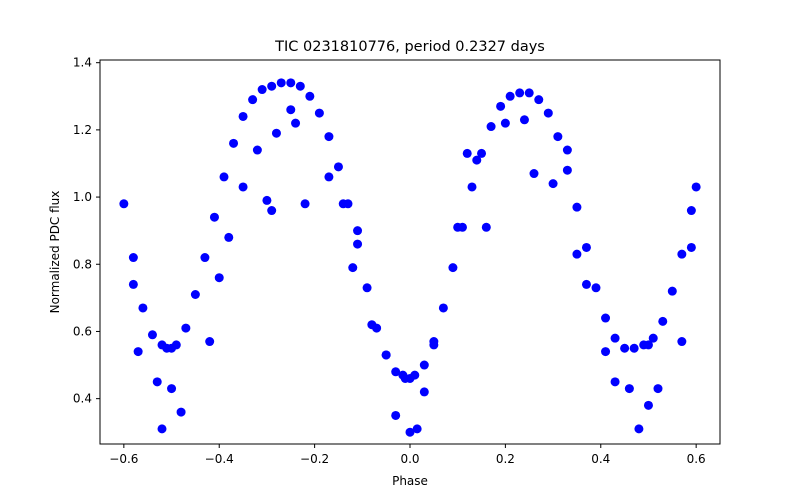 This screenshot has width=800, height=500. What do you see at coordinates (82, 197) in the screenshot?
I see `y-tick-label: 1.0` at bounding box center [82, 197].